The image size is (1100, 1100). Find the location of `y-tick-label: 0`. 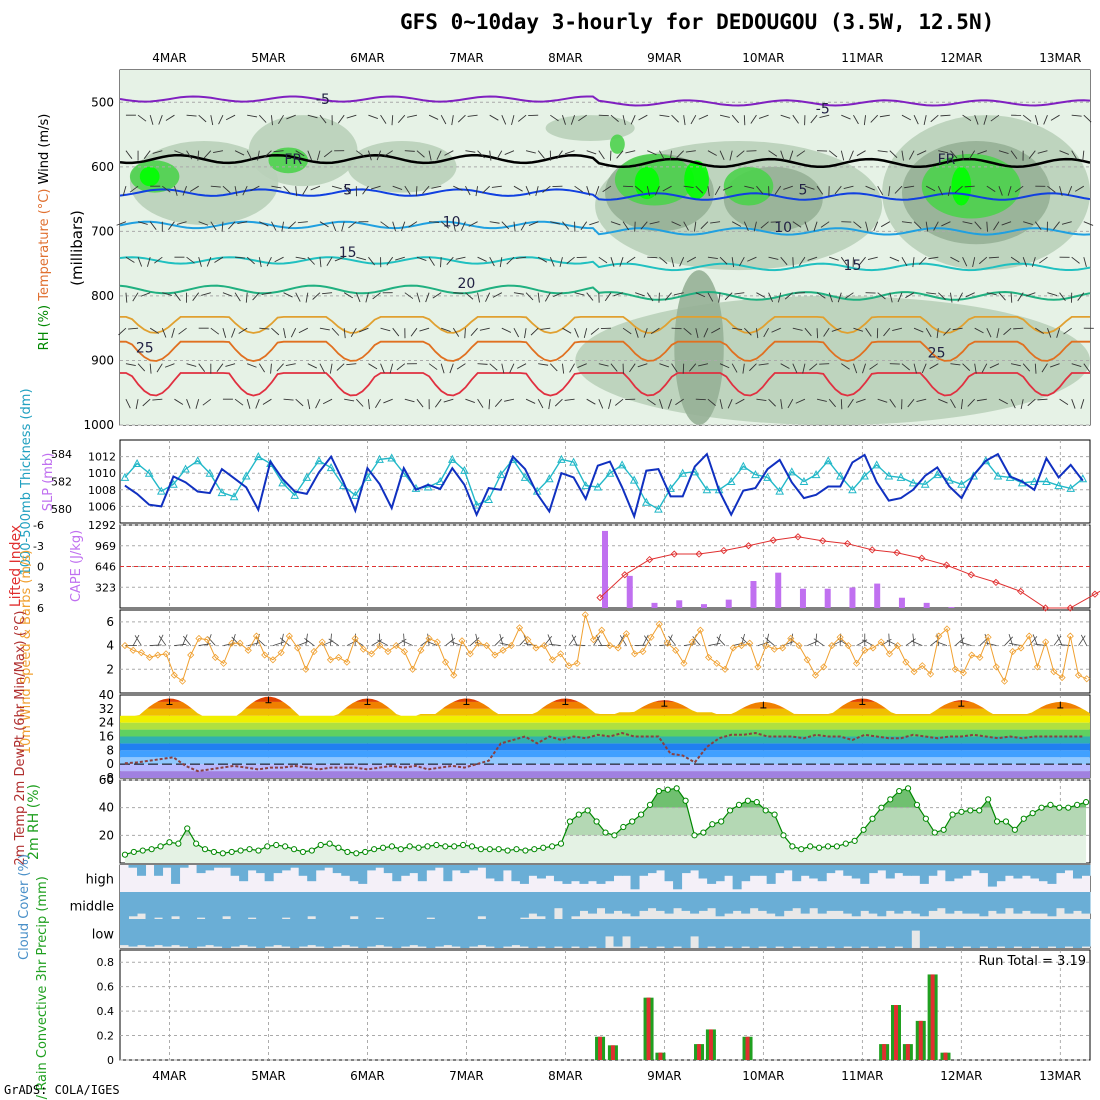

y-tick-label: 0 is located at coordinates (110, 764).